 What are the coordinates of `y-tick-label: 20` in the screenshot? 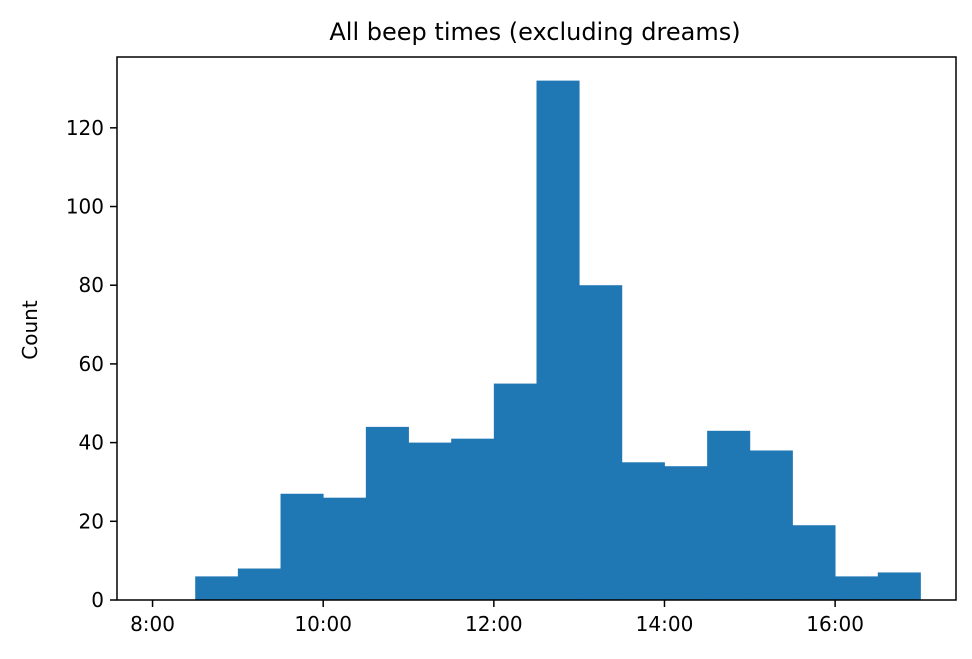 It's located at (91, 521).